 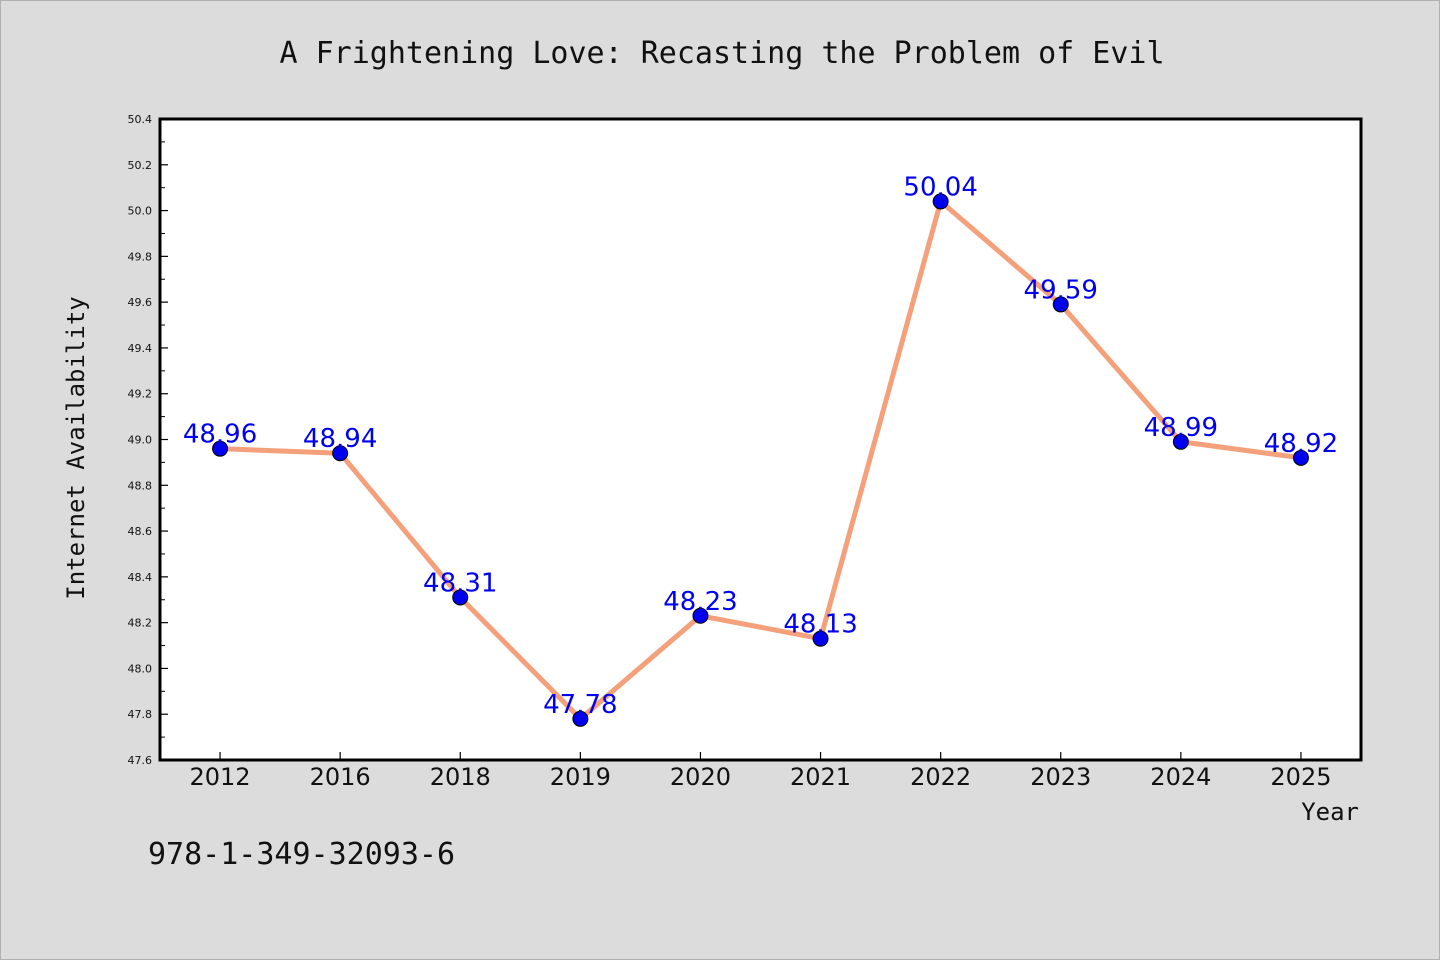 I want to click on x-tick-label: 2024, so click(x=1180, y=777).